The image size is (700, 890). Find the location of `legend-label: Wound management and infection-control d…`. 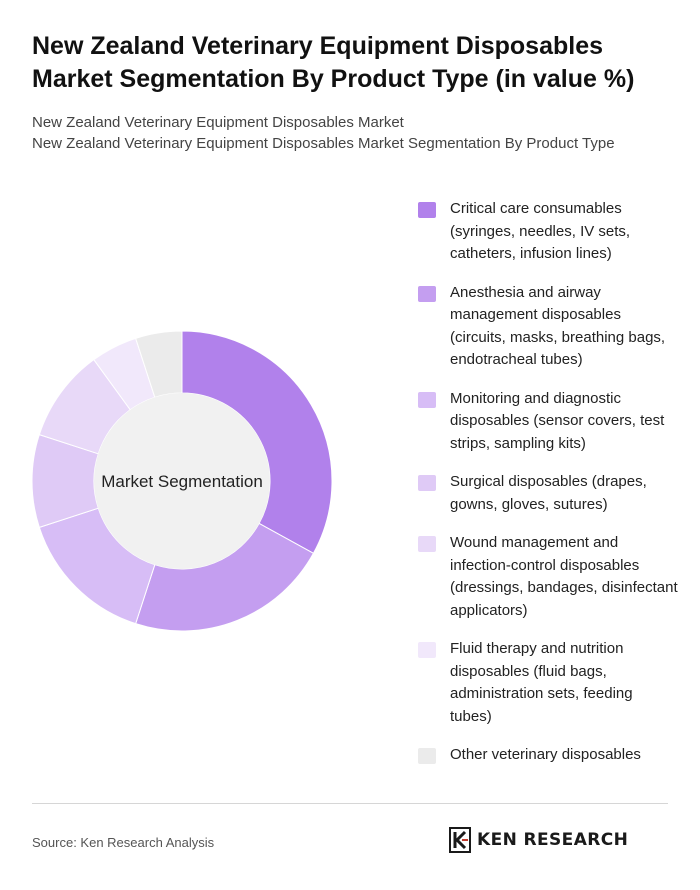

legend-label: Wound management and infection-control d… is located at coordinates (564, 576).